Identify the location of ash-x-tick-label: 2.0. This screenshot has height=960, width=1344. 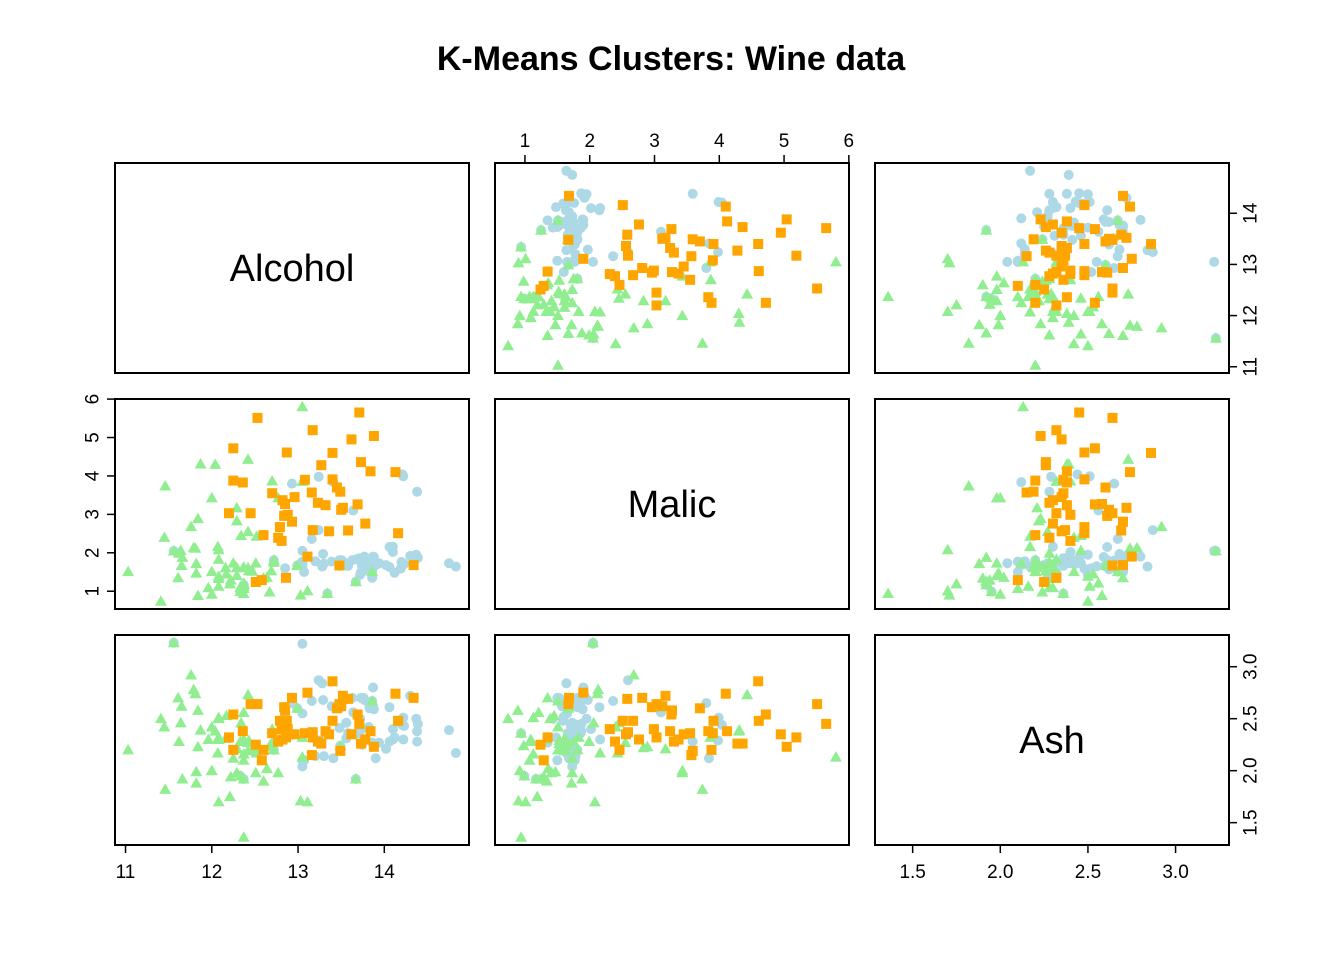
(1000, 872).